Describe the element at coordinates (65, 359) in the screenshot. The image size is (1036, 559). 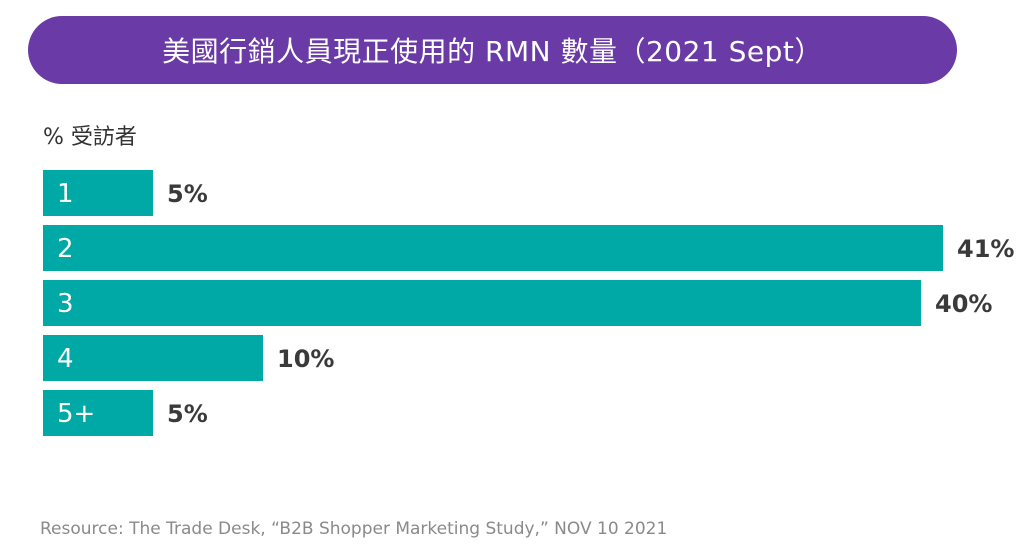
I see `category-label: 4` at that location.